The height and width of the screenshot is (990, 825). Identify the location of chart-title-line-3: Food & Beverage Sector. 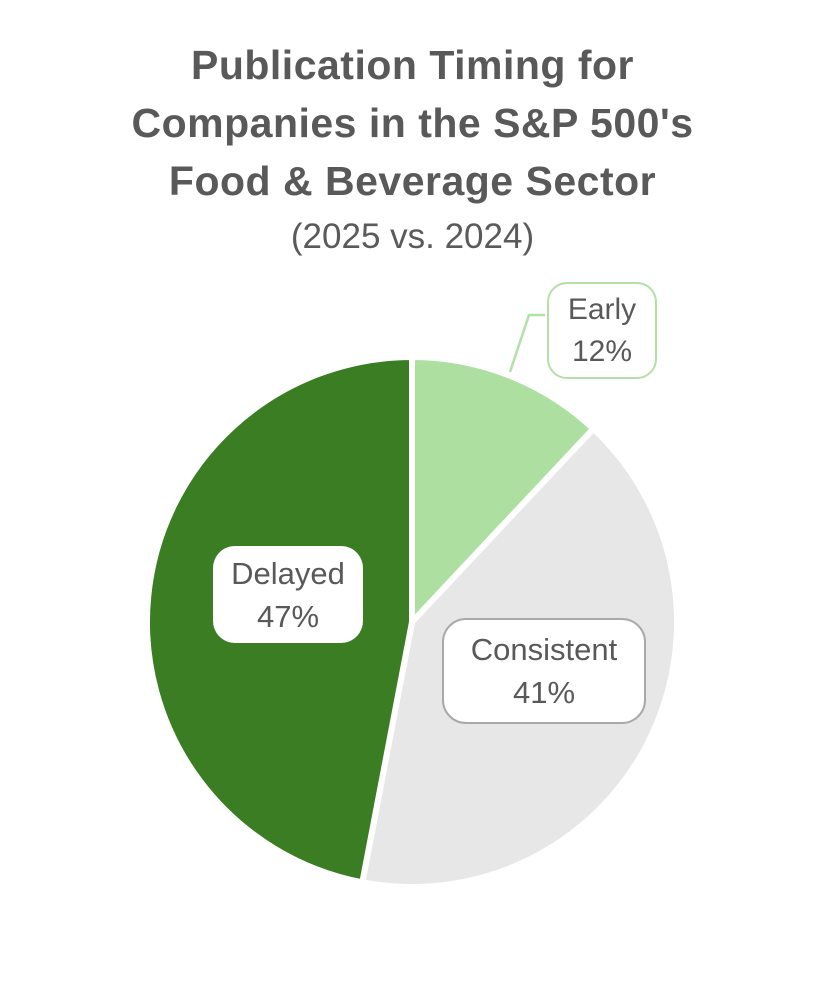
(412, 181).